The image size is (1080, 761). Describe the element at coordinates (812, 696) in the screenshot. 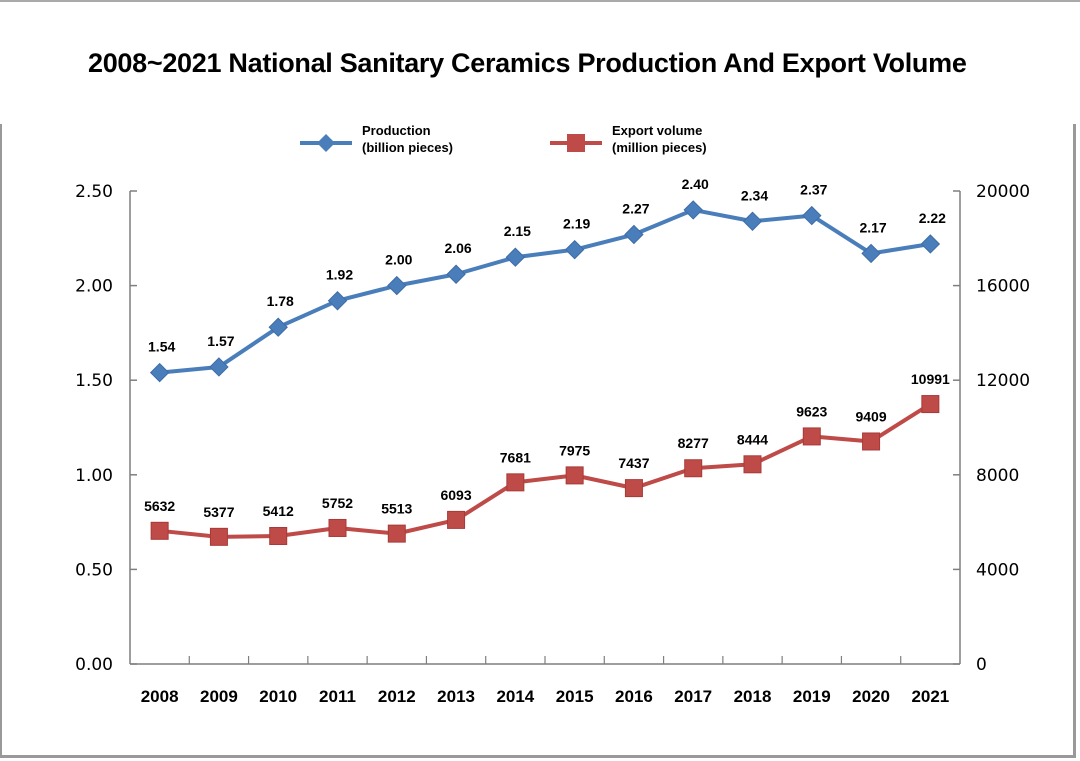

I see `x-tick-label: 2019` at that location.